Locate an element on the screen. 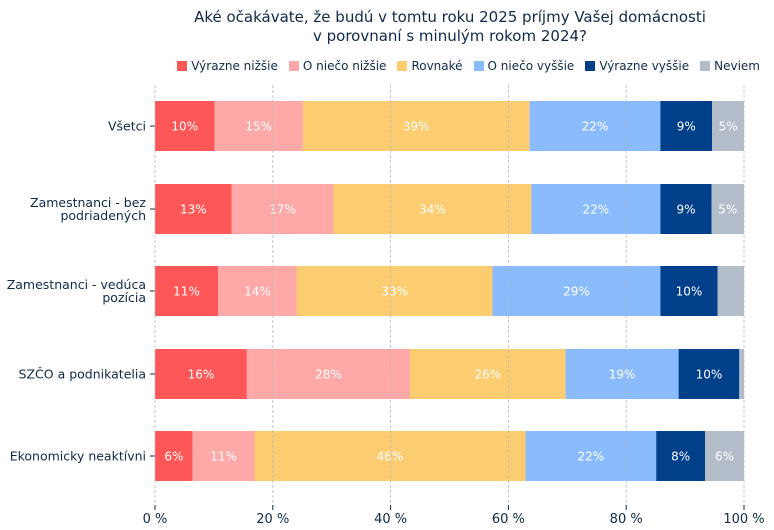 This screenshot has height=530, width=774. data-label: 46% is located at coordinates (390, 457).